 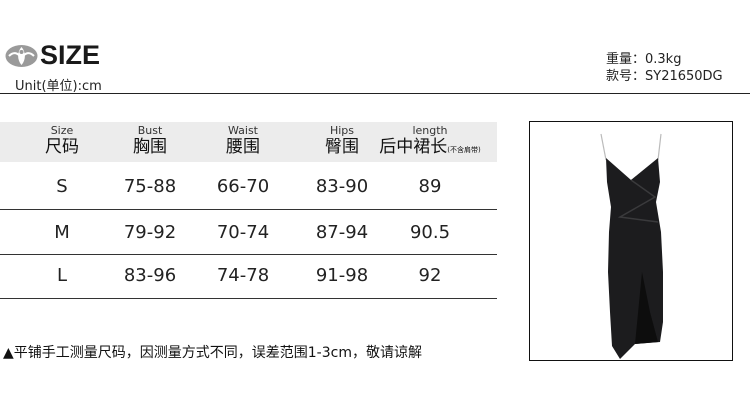 What do you see at coordinates (242, 130) in the screenshot?
I see `column-header-en: Waist` at bounding box center [242, 130].